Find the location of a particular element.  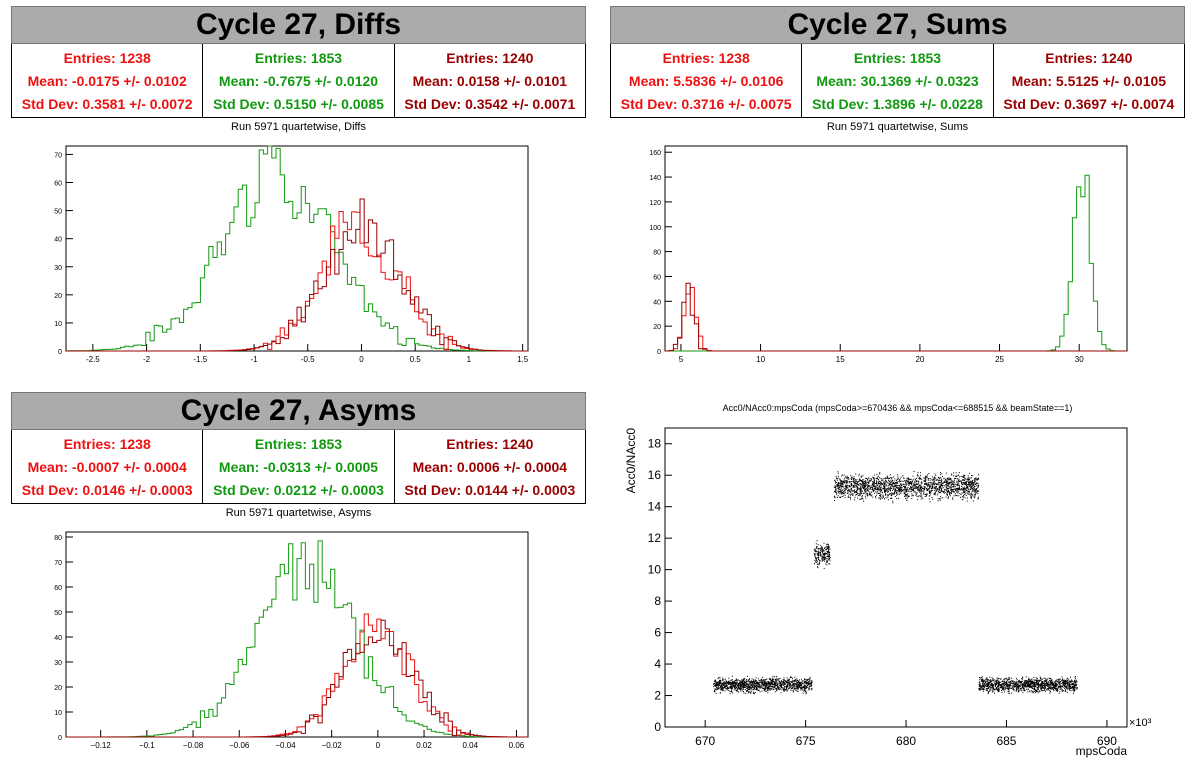

scatter-y-tick-label: 16 is located at coordinates (655, 475).